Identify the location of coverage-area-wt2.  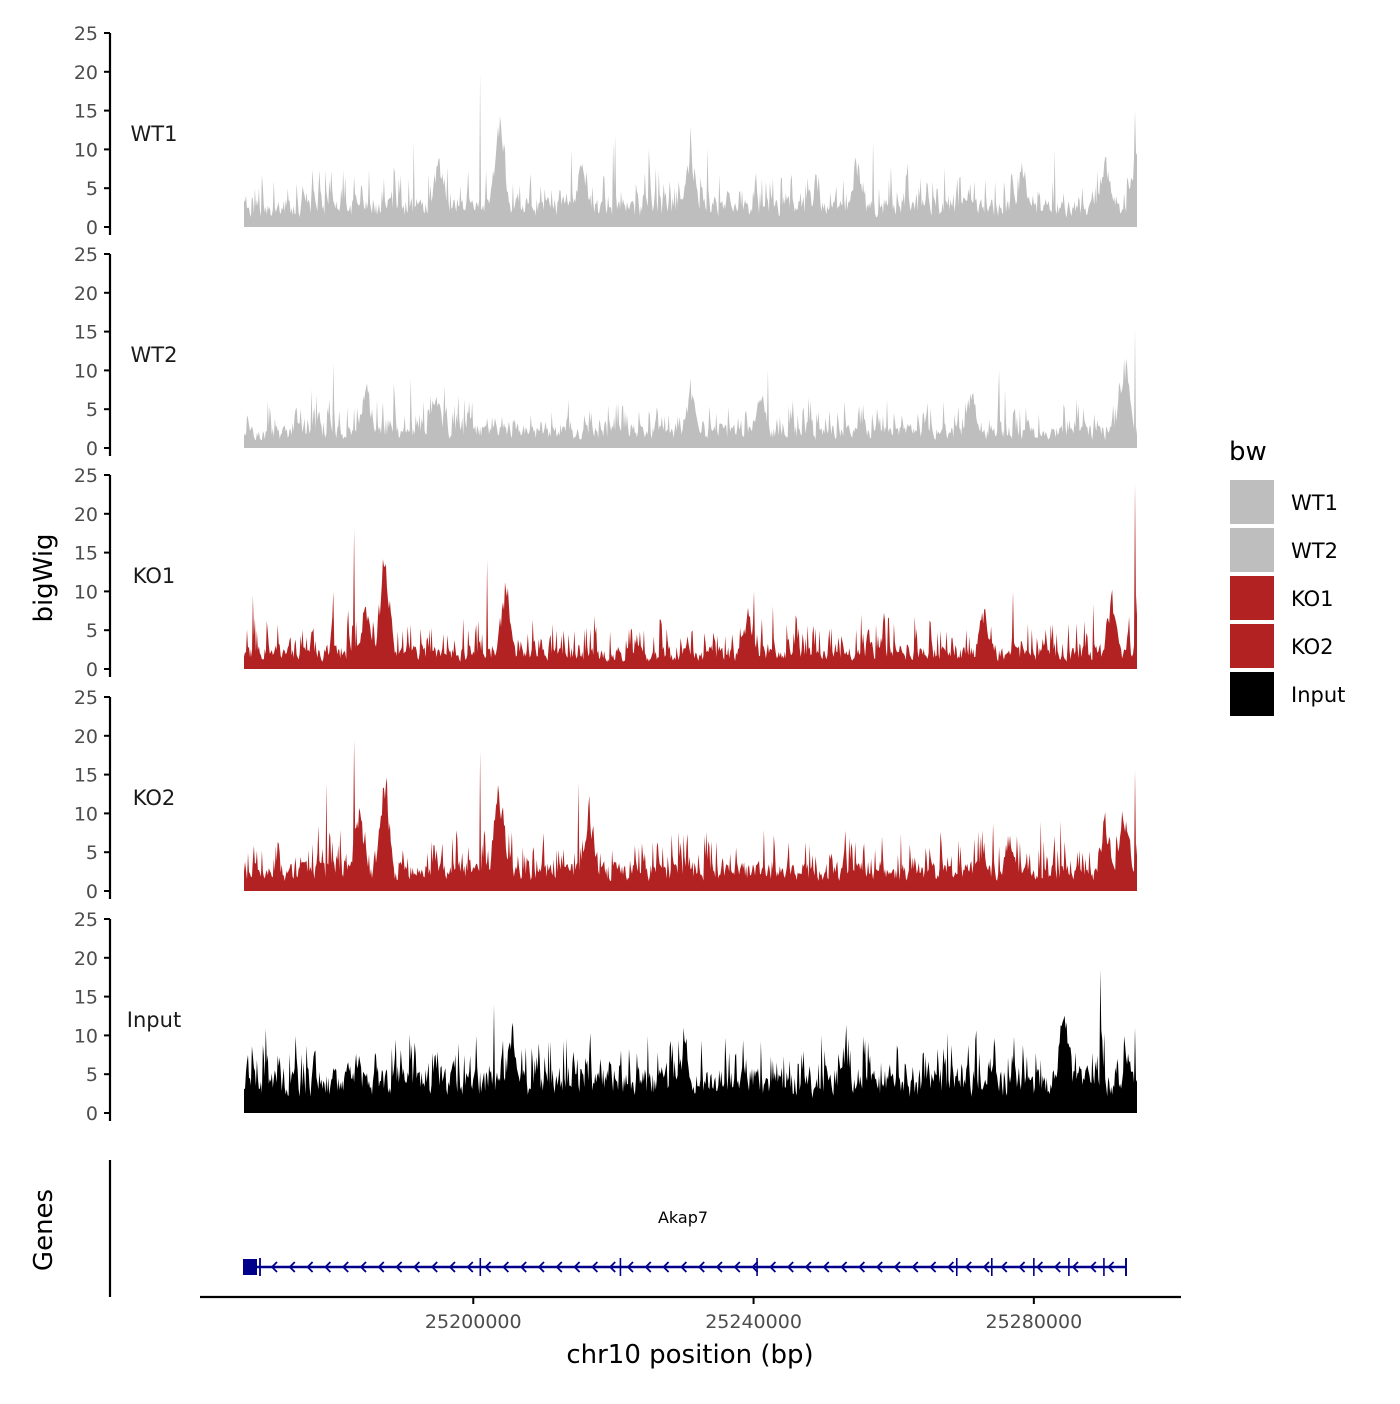
(690, 387).